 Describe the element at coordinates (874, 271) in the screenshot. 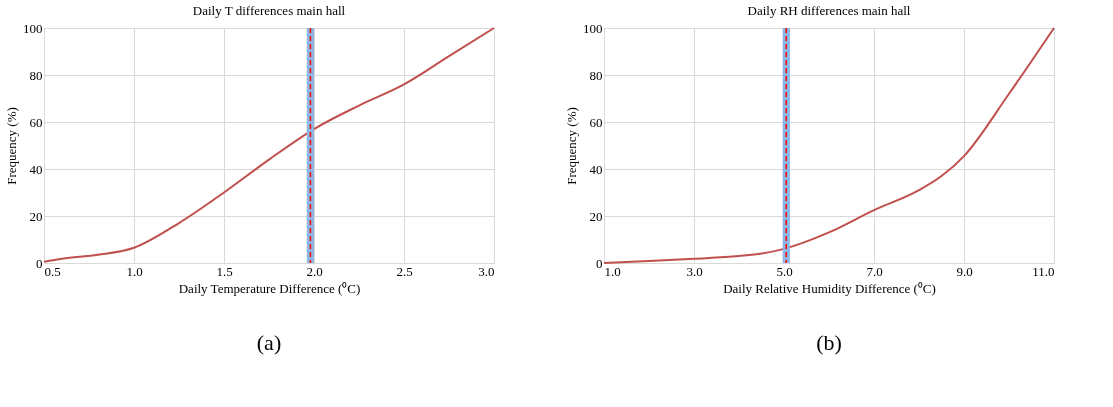

I see `x-tick-label: 7.0` at that location.